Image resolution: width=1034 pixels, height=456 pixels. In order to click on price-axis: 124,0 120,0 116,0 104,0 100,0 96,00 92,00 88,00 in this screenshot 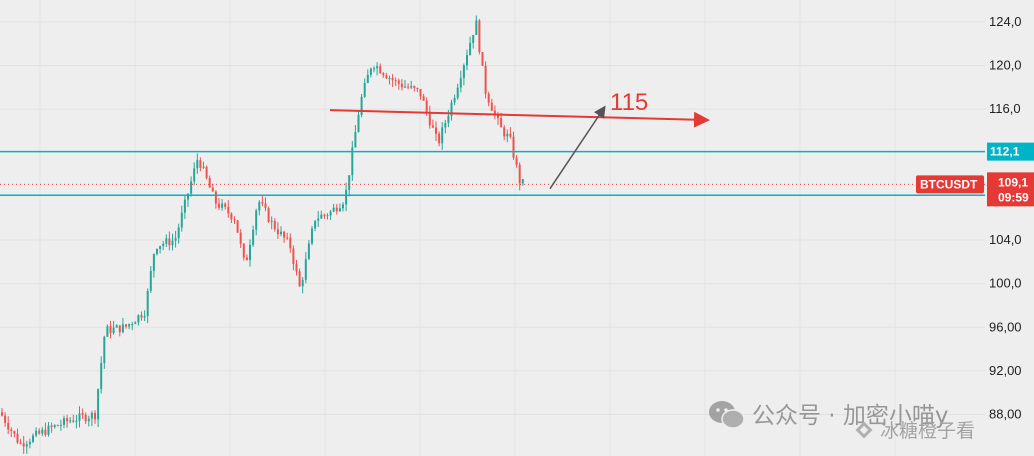, I will do `click(1005, 218)`.